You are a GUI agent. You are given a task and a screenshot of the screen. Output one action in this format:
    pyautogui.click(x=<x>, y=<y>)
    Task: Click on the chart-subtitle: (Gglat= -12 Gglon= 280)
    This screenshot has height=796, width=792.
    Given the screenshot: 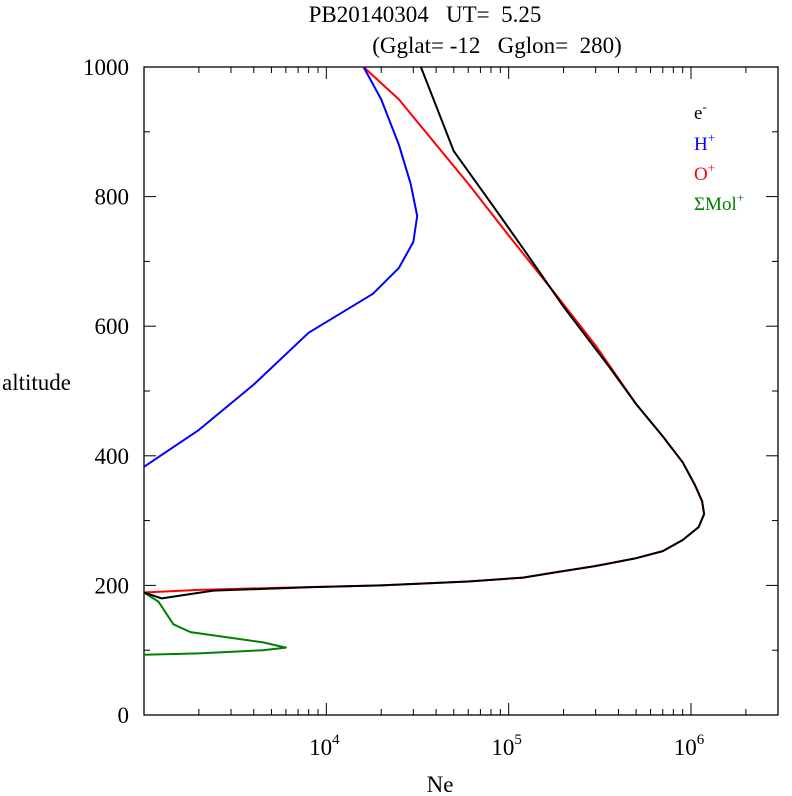 What is the action you would take?
    pyautogui.click(x=497, y=45)
    